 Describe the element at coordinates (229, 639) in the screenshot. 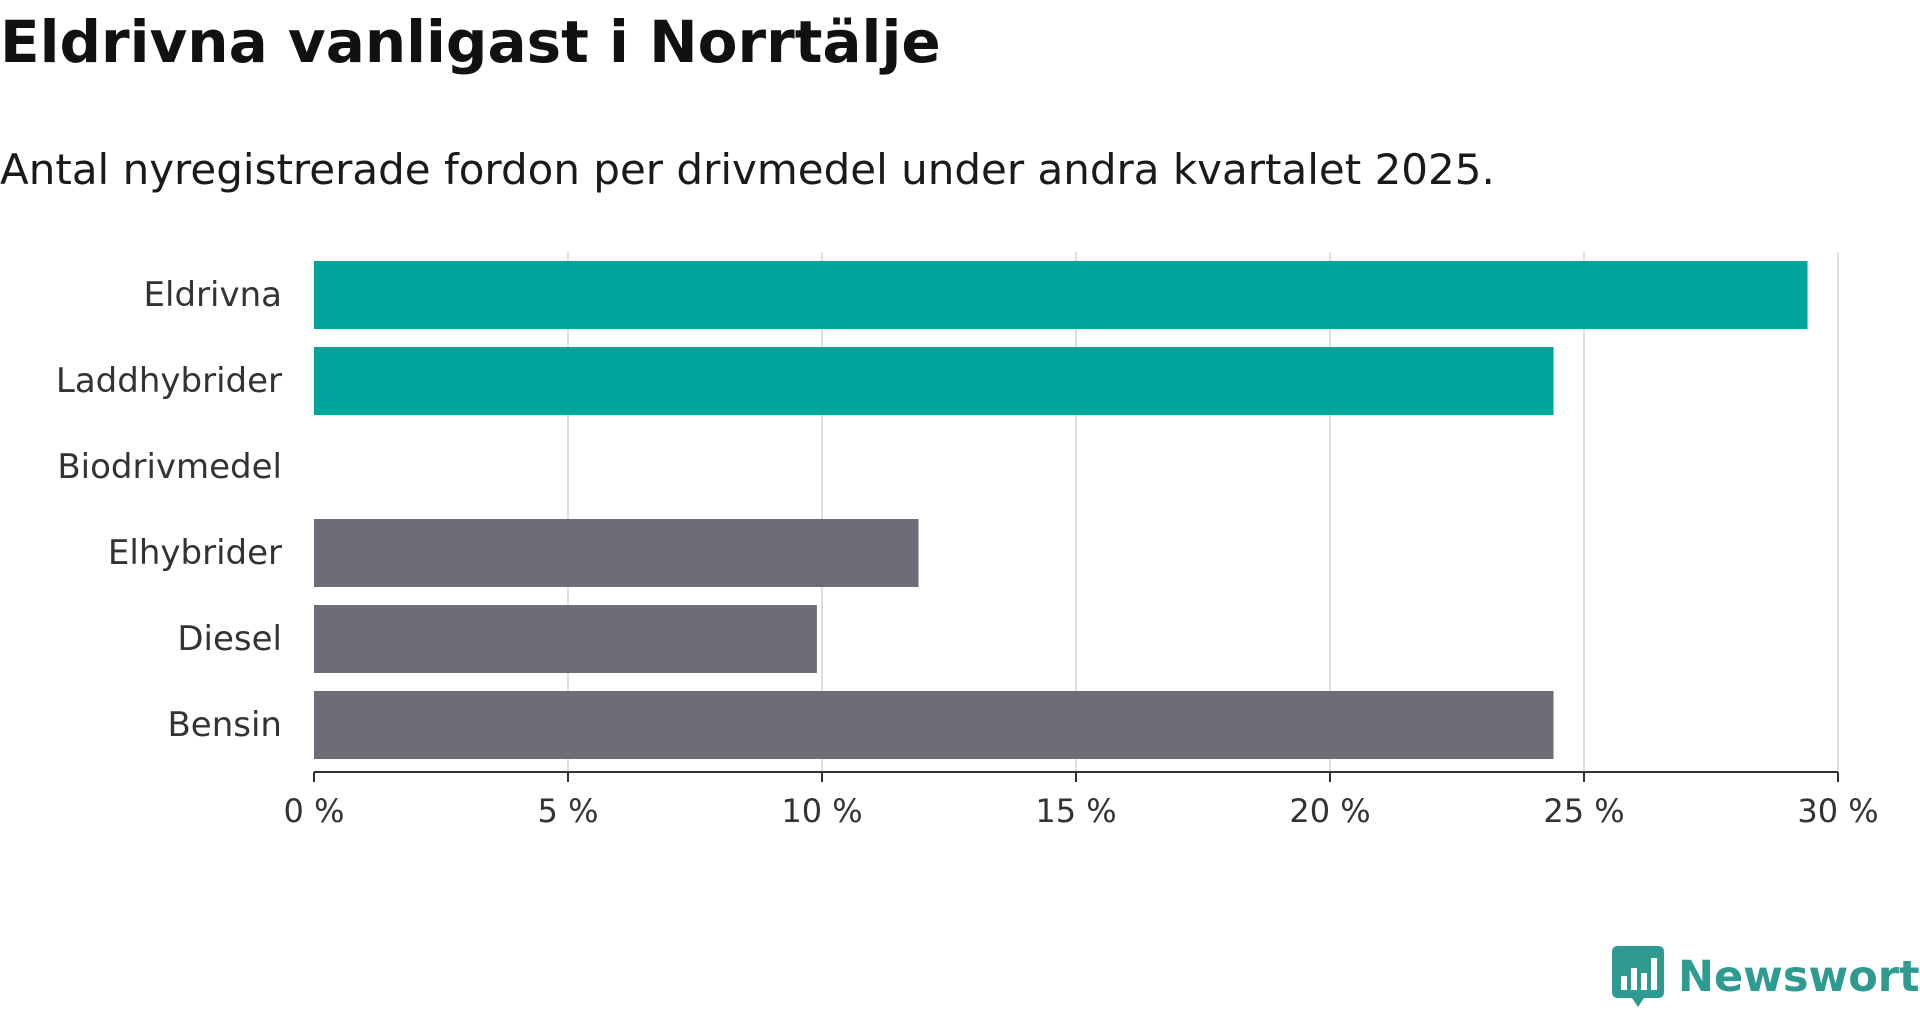

I see `category-label-diesel: Diesel` at that location.